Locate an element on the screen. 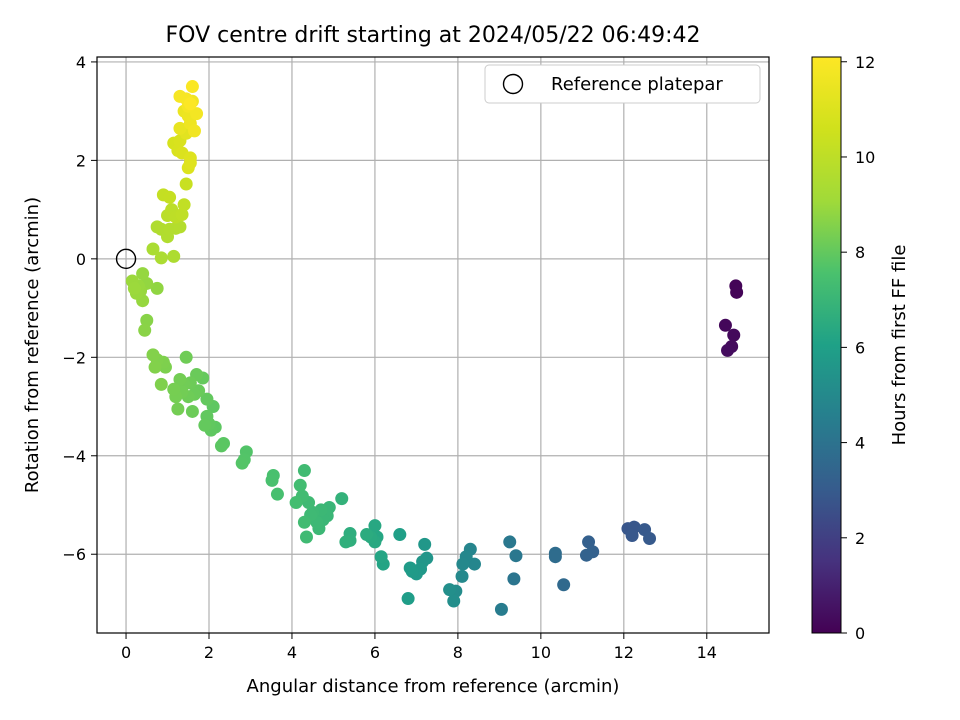 This screenshot has height=720, width=960. legend-label: Reference platepar is located at coordinates (637, 84).